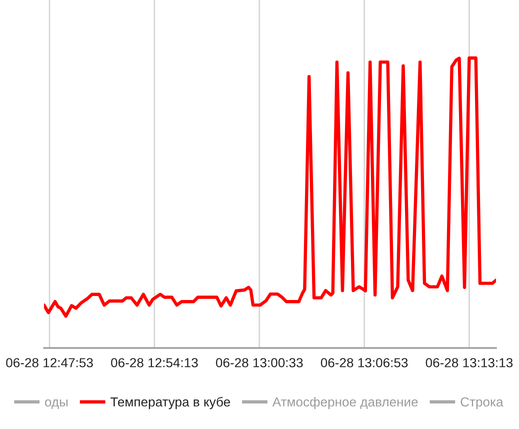 The height and width of the screenshot is (429, 519). I want to click on legend-label: Строка, so click(482, 403).